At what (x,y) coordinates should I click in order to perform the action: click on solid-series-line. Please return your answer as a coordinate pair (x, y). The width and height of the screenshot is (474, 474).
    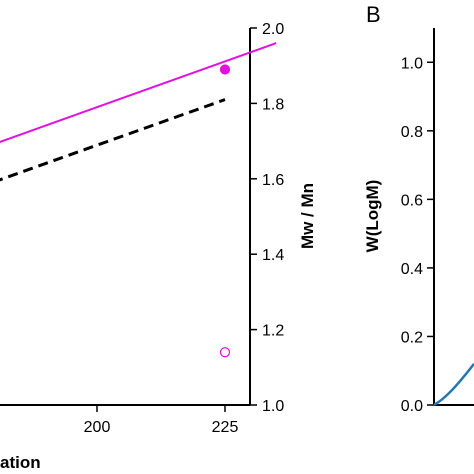
    Looking at the image, I should click on (138, 92).